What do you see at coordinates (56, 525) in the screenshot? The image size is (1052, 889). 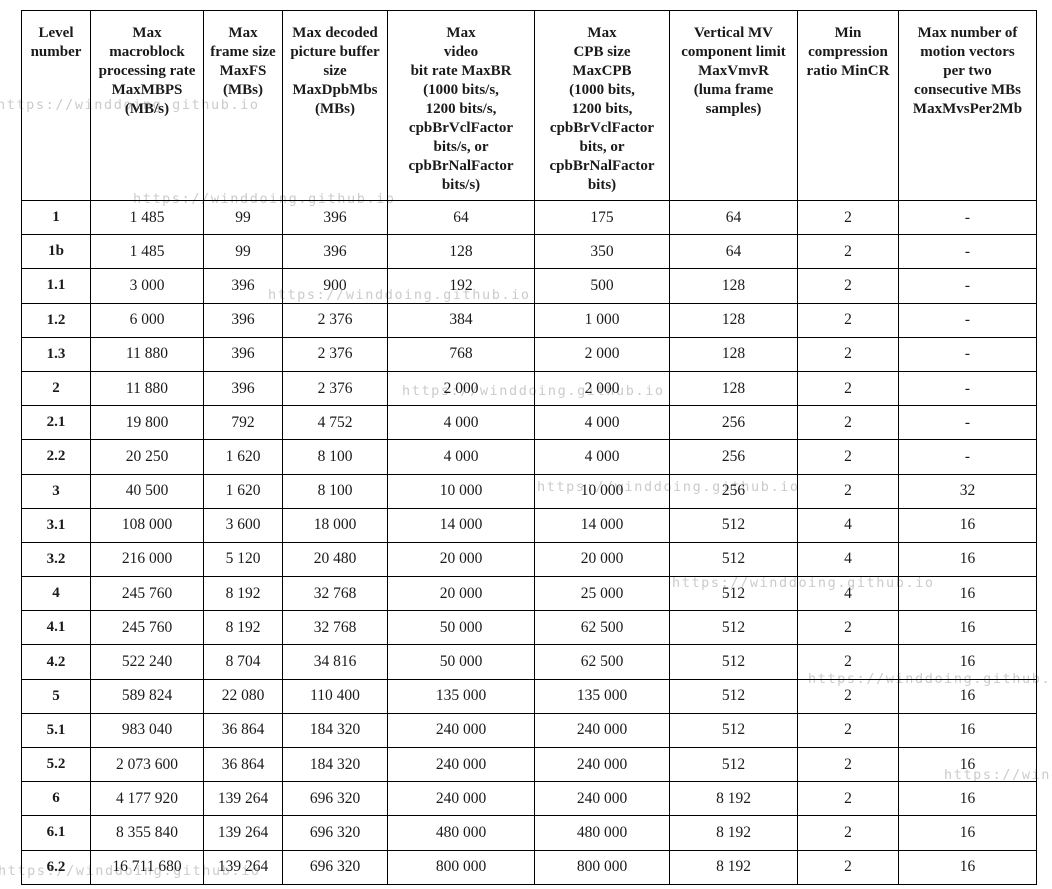 I see `level-number-cell: 3.1` at bounding box center [56, 525].